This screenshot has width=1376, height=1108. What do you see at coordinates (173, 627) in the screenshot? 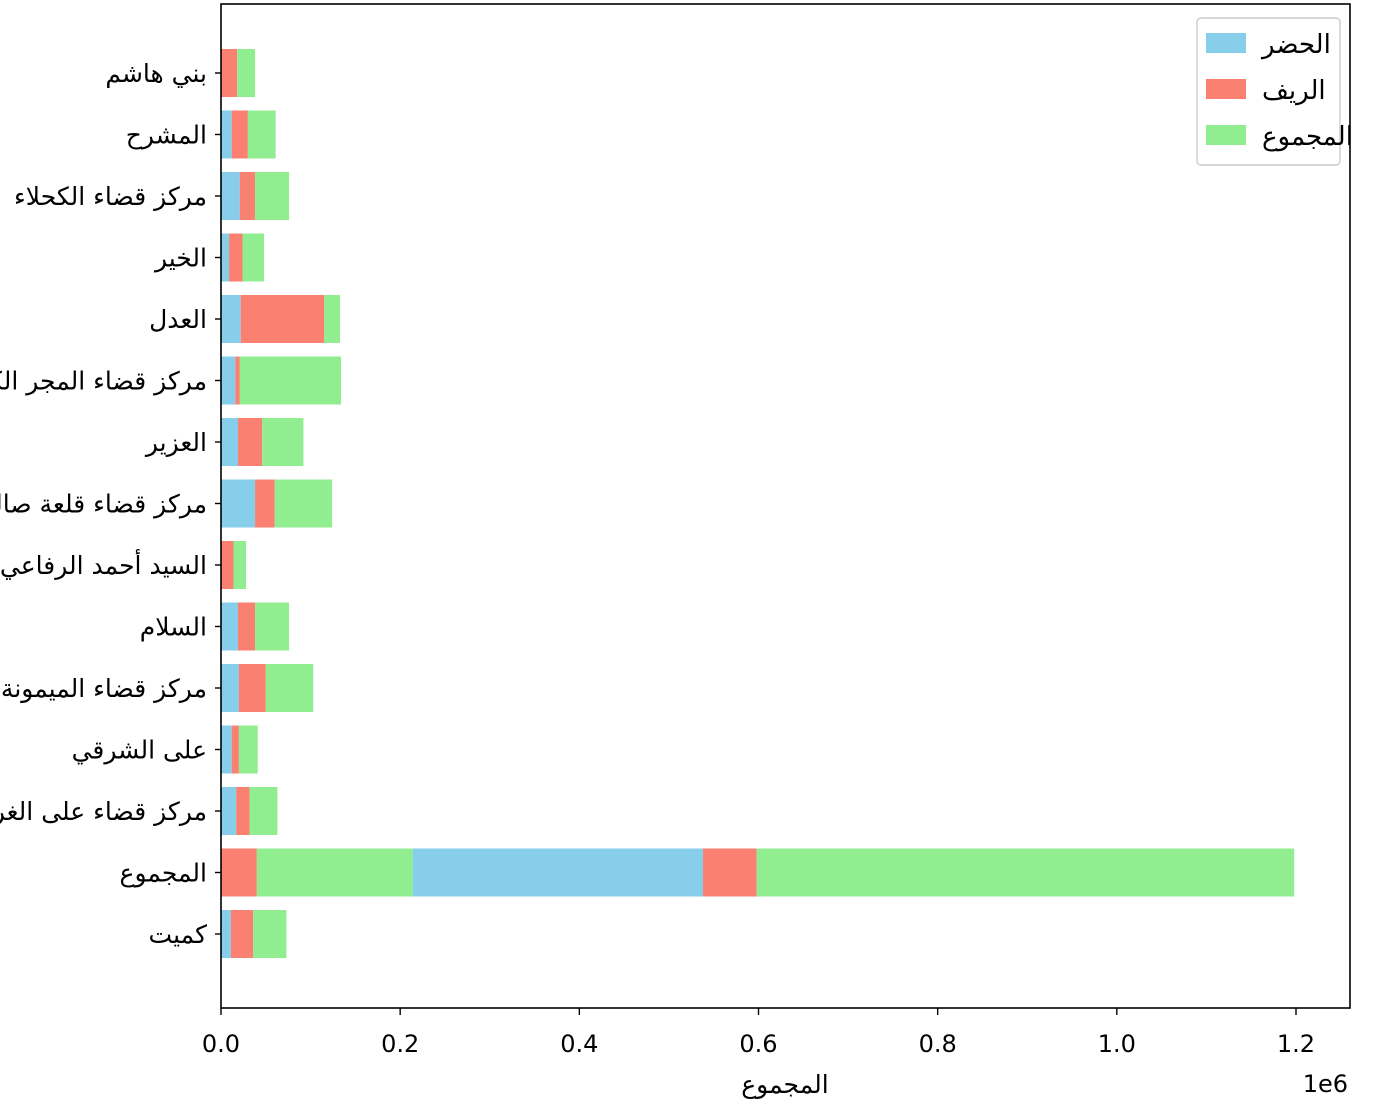
I see `category-label: السلام` at bounding box center [173, 627].